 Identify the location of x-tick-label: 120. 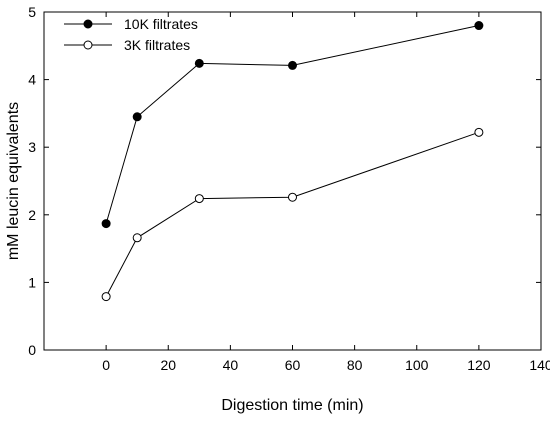
(479, 365).